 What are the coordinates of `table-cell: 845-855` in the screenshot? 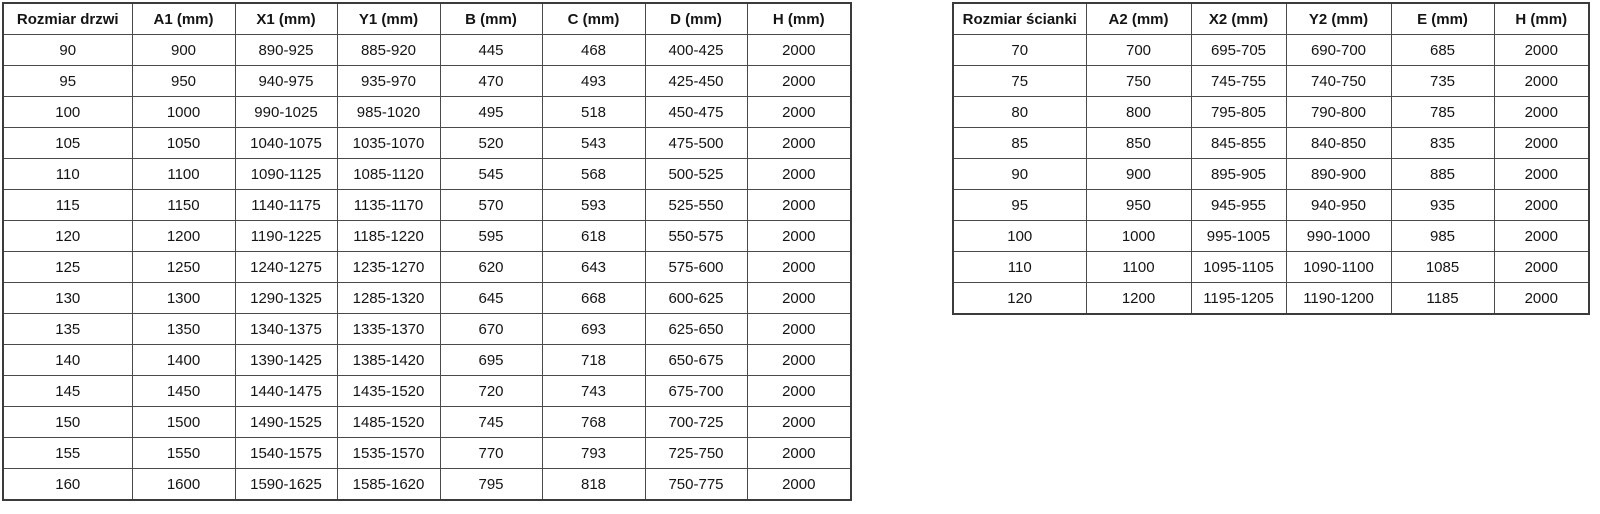 It's located at (1238, 143).